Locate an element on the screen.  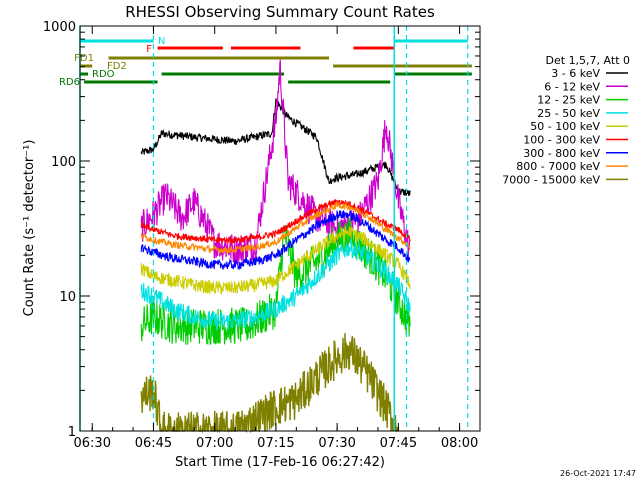
timestamp: 26-Oct-2021 17:47 is located at coordinates (598, 473).